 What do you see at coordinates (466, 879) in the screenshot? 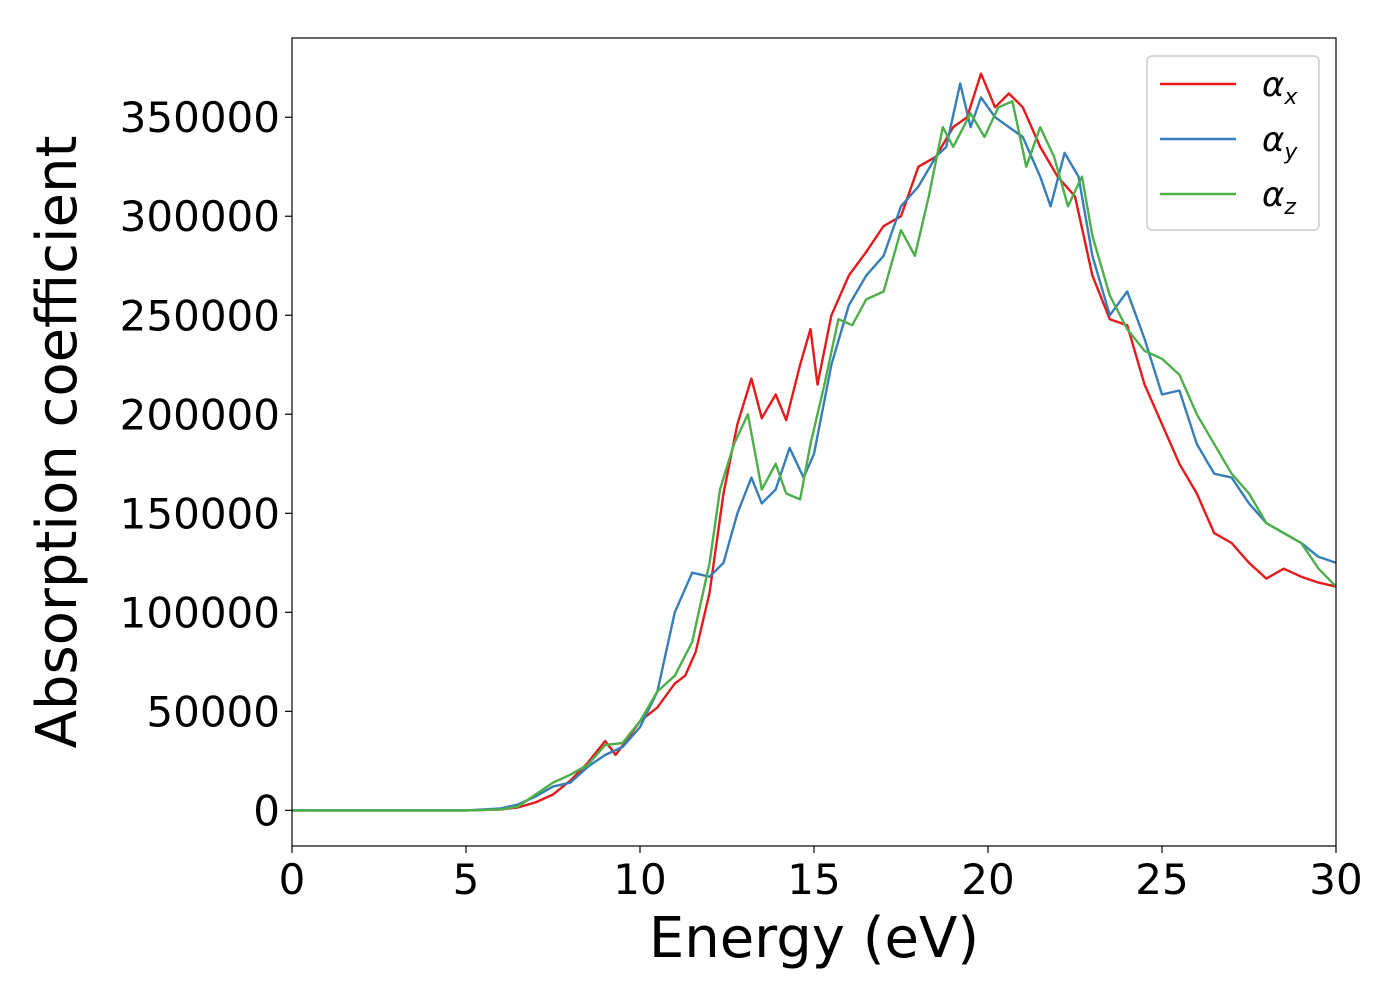
I see `x-tick-label: 5` at bounding box center [466, 879].